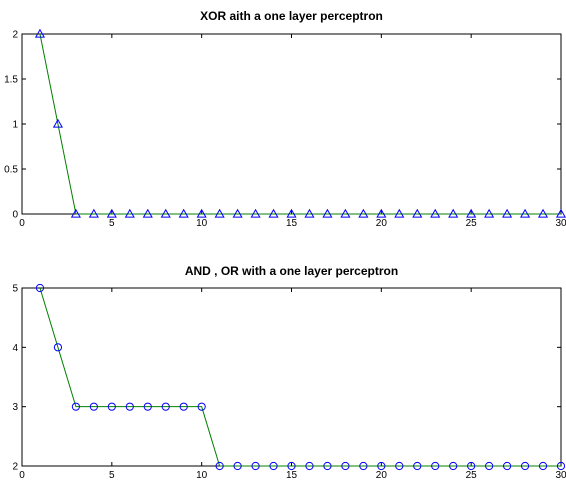 Image resolution: width=566 pixels, height=488 pixels. I want to click on y-tick-label: 4, so click(15, 348).